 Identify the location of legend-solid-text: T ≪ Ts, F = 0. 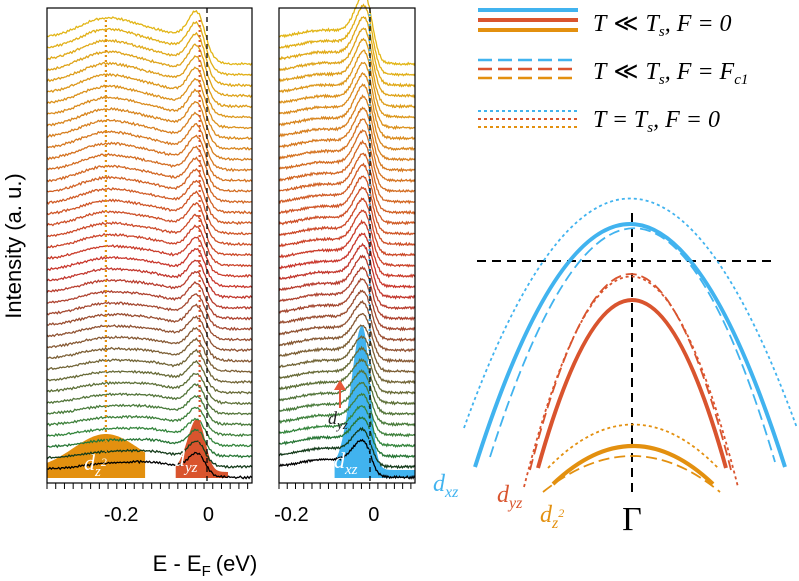
(662, 25).